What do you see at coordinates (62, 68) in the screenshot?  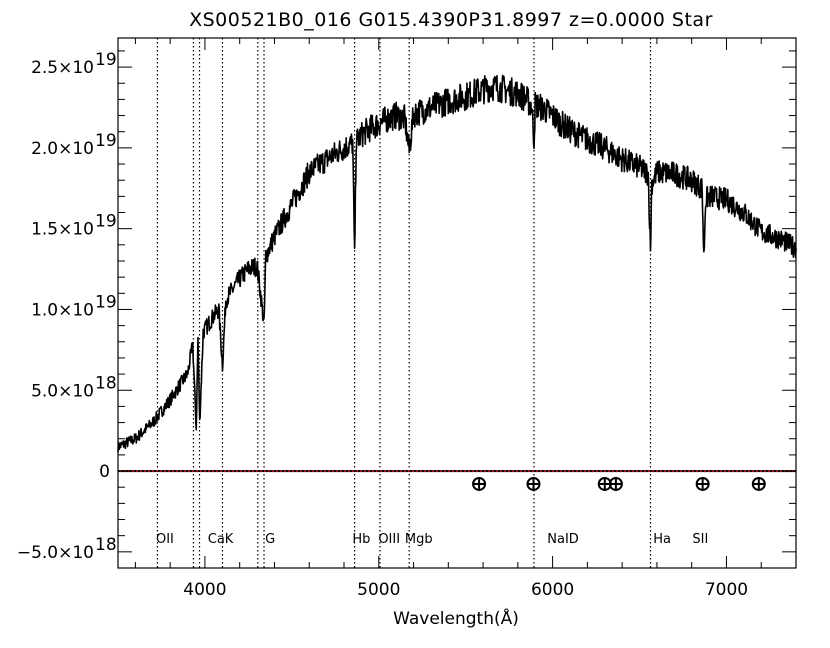 I see `y-tick-label: 2.5×10` at bounding box center [62, 68].